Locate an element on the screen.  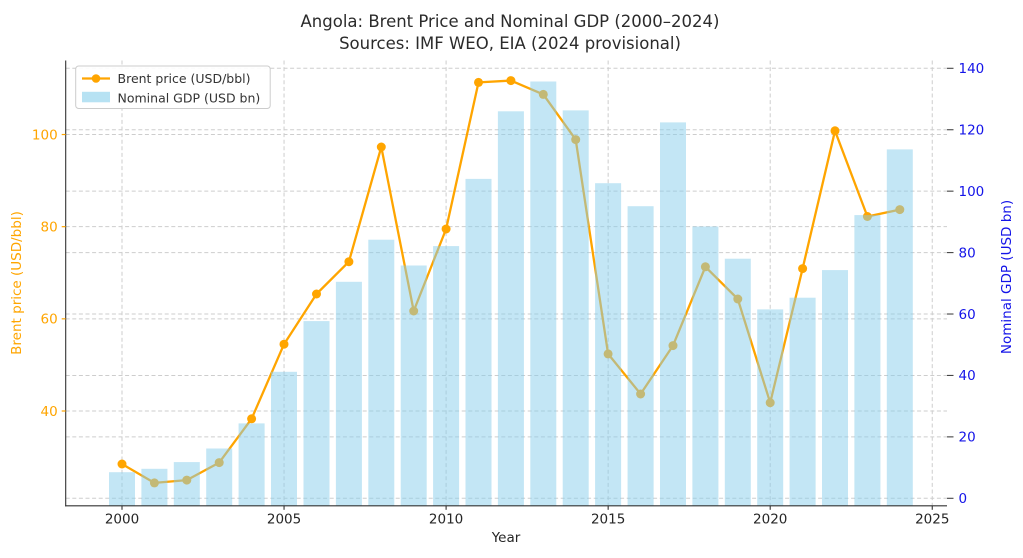
brent-marker-2006 is located at coordinates (316, 294).